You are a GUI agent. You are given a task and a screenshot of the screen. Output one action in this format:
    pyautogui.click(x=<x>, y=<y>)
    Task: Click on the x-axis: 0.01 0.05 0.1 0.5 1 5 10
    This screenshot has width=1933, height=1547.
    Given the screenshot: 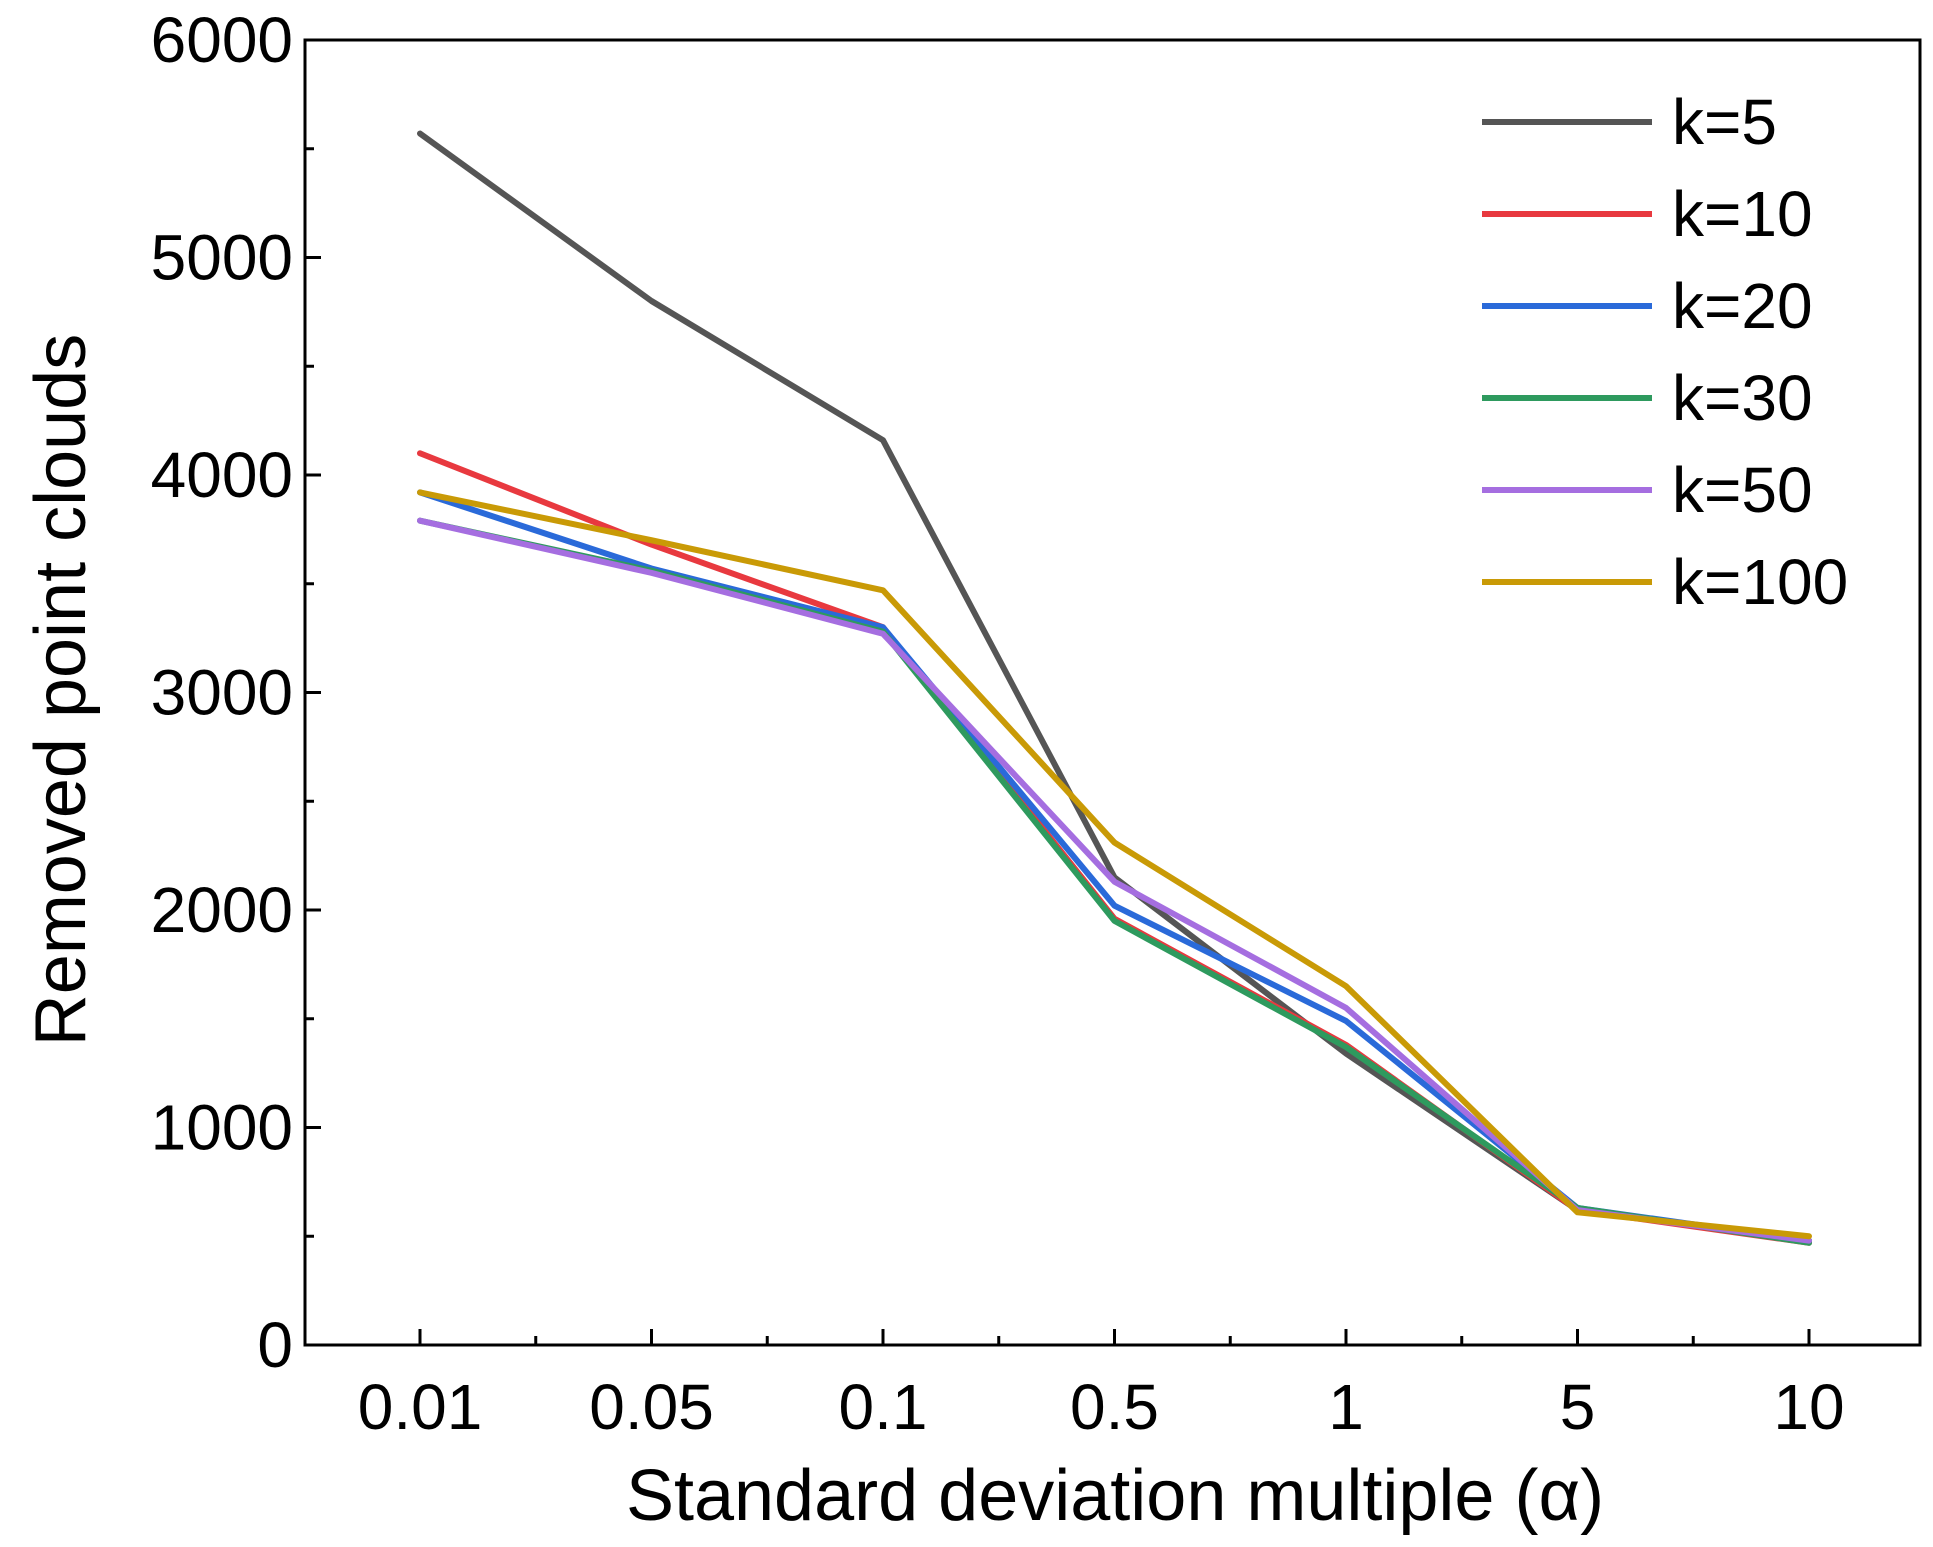 What is the action you would take?
    pyautogui.click(x=1101, y=1386)
    